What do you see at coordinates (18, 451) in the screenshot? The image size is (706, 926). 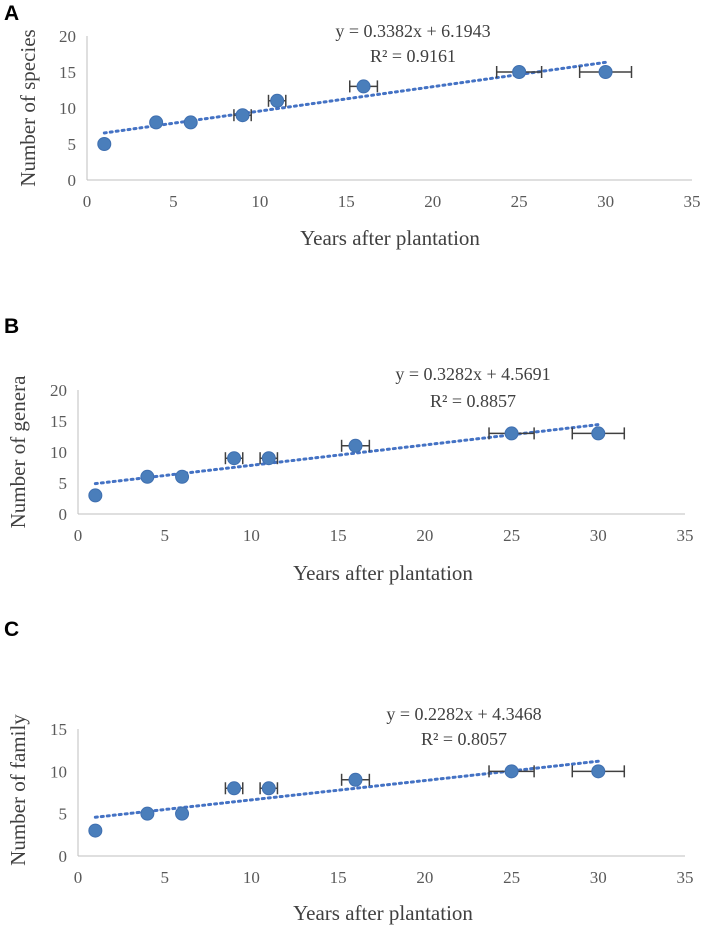 I see `y-axis-title: Number of genera` at bounding box center [18, 451].